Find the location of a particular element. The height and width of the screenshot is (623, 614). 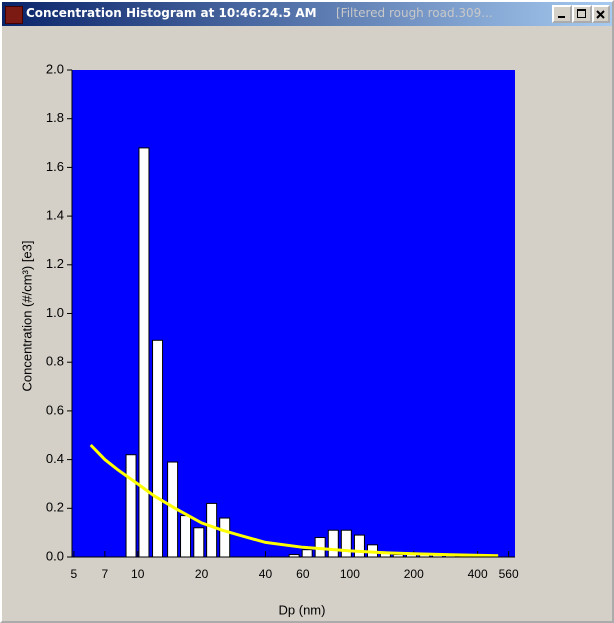

minimize-button is located at coordinates (562, 14).